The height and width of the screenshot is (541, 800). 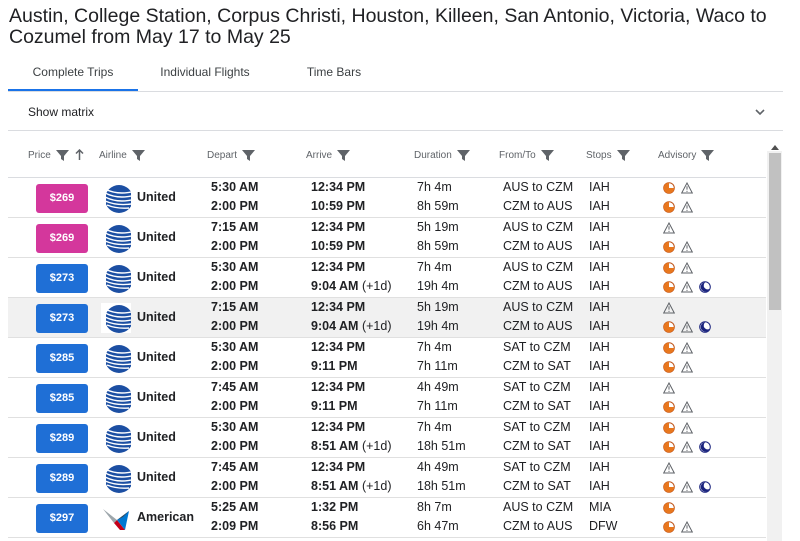 I want to click on column-arrive: Arrive, so click(x=328, y=155).